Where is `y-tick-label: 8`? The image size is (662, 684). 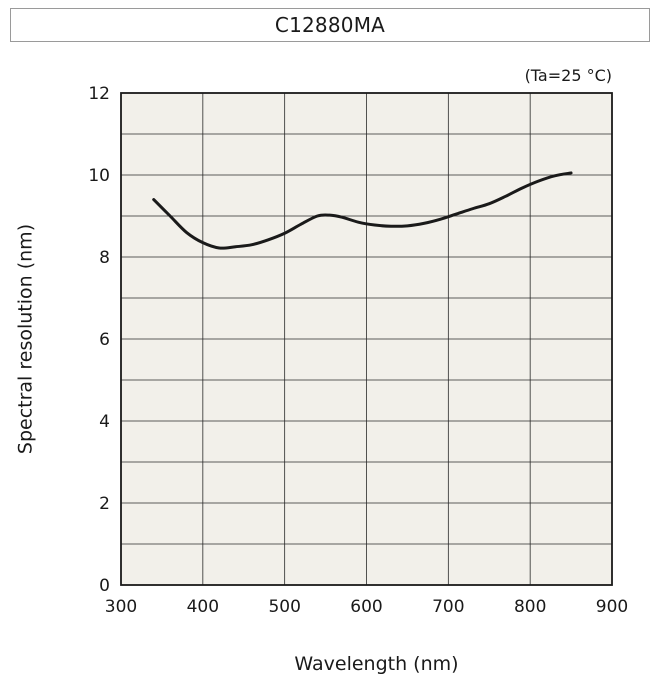 y-tick-label: 8 is located at coordinates (104, 258).